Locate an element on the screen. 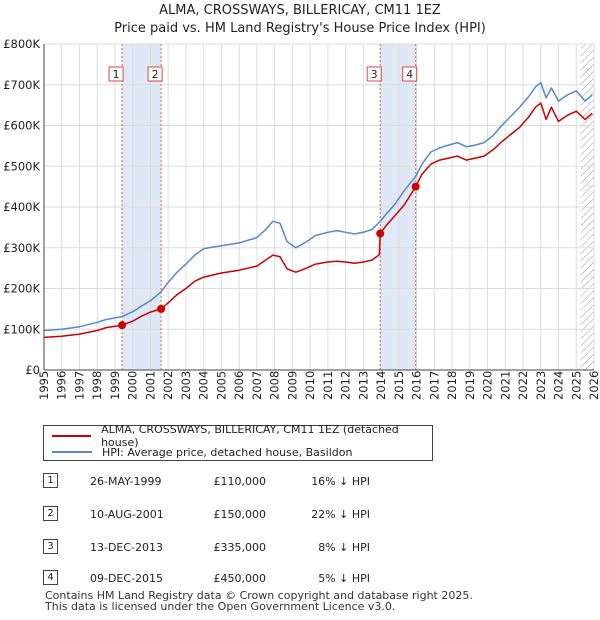  x-tick-label: 2023 is located at coordinates (541, 385).